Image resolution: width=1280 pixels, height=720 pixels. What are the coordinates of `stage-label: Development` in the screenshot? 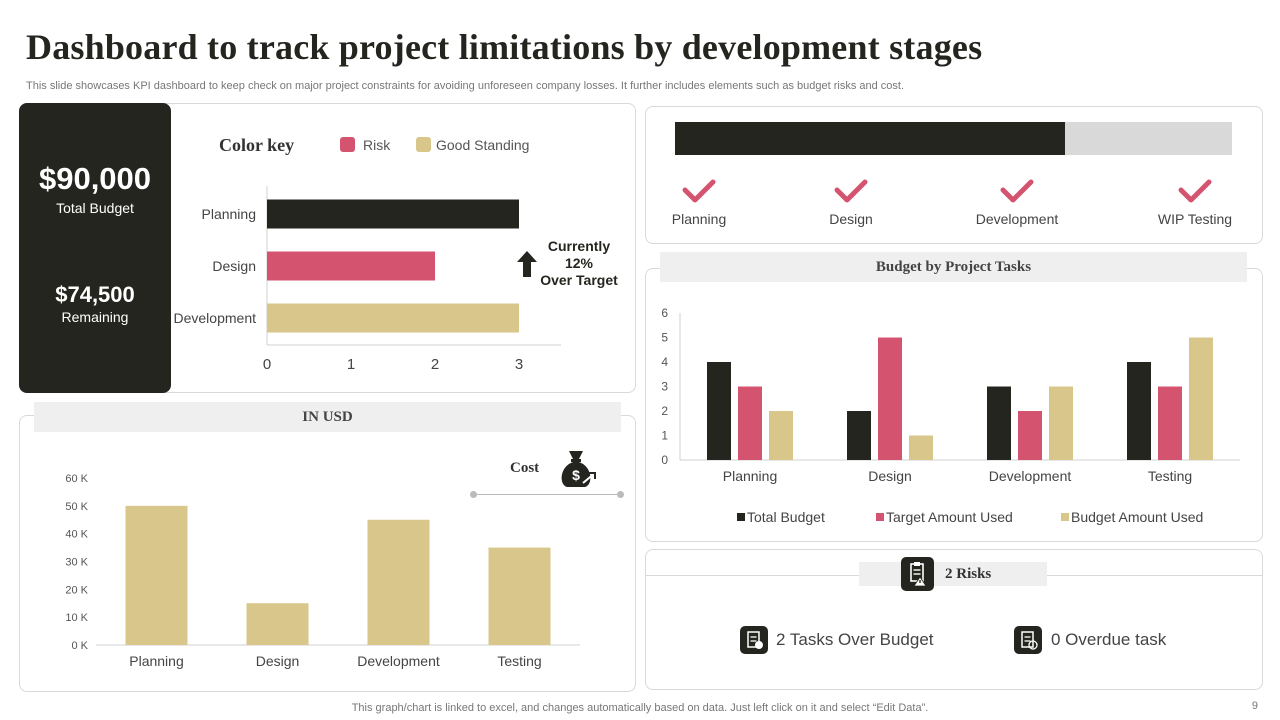 It's located at (1017, 219).